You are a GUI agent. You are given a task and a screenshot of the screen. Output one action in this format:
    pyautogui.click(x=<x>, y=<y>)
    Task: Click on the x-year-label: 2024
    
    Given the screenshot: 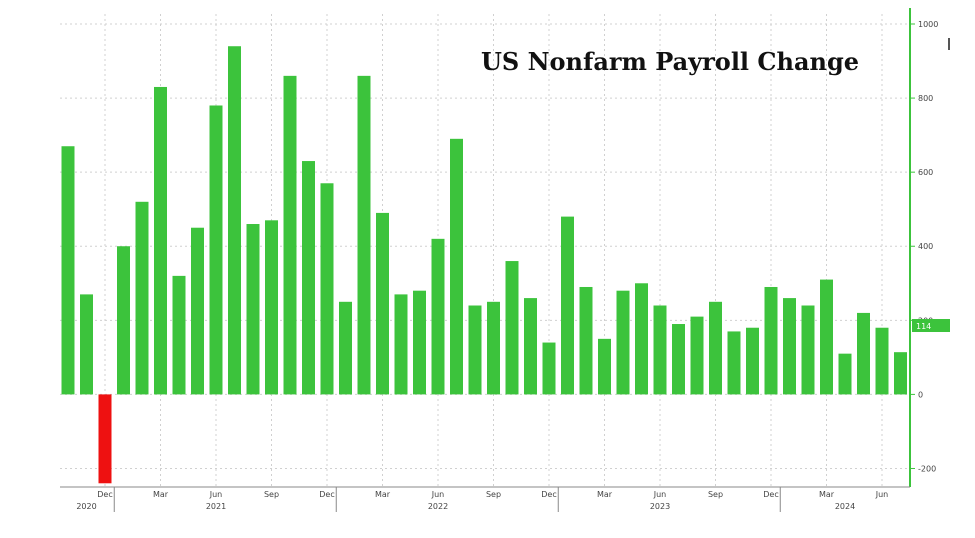 What is the action you would take?
    pyautogui.click(x=845, y=506)
    